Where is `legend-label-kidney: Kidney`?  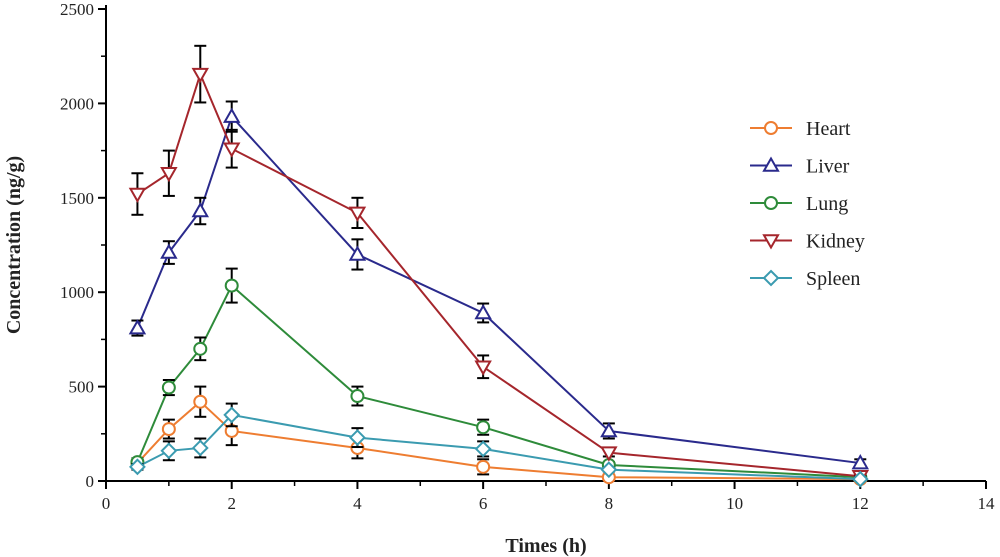
legend-label-kidney: Kidney is located at coordinates (835, 242).